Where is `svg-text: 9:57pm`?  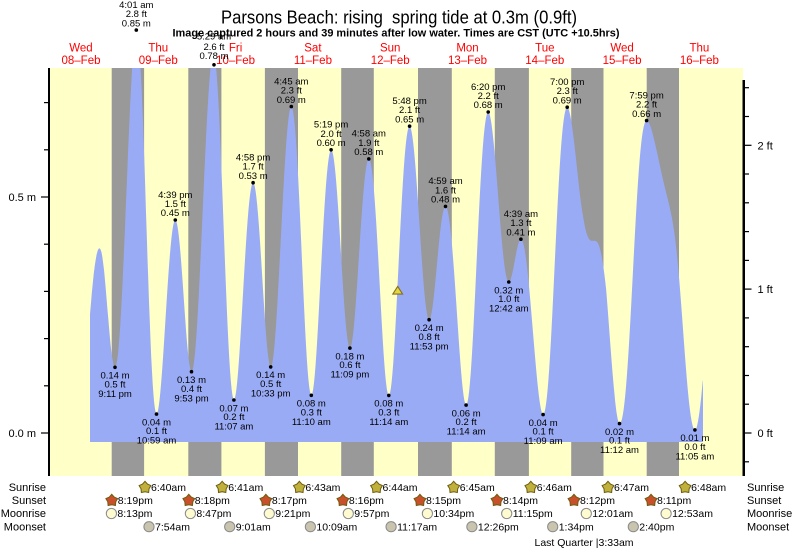
svg-text: 9:57pm is located at coordinates (371, 514).